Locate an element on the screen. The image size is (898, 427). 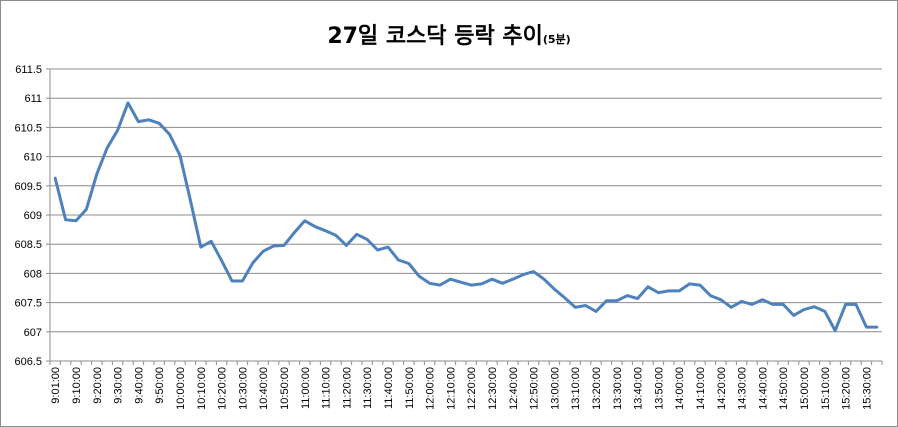
x-tick-label: 14:00:00 is located at coordinates (680, 388).